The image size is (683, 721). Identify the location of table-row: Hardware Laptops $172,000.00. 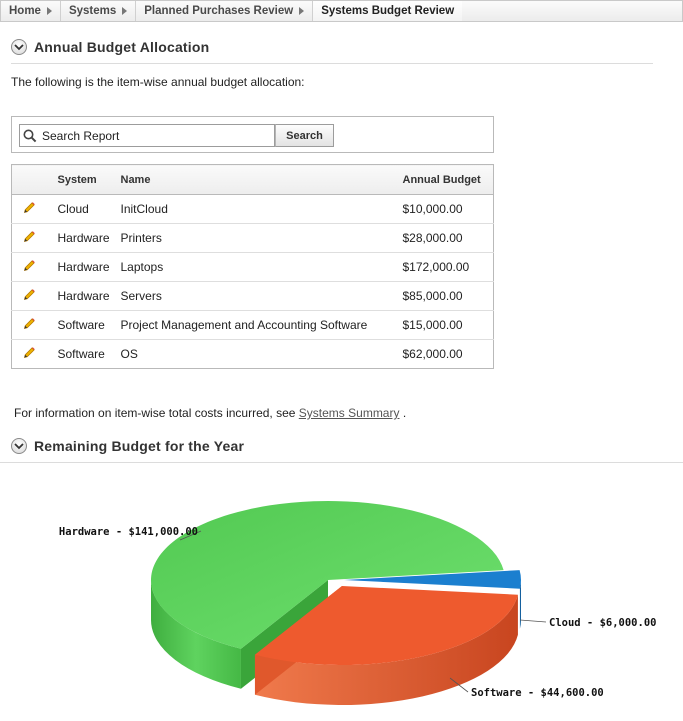
(252, 267).